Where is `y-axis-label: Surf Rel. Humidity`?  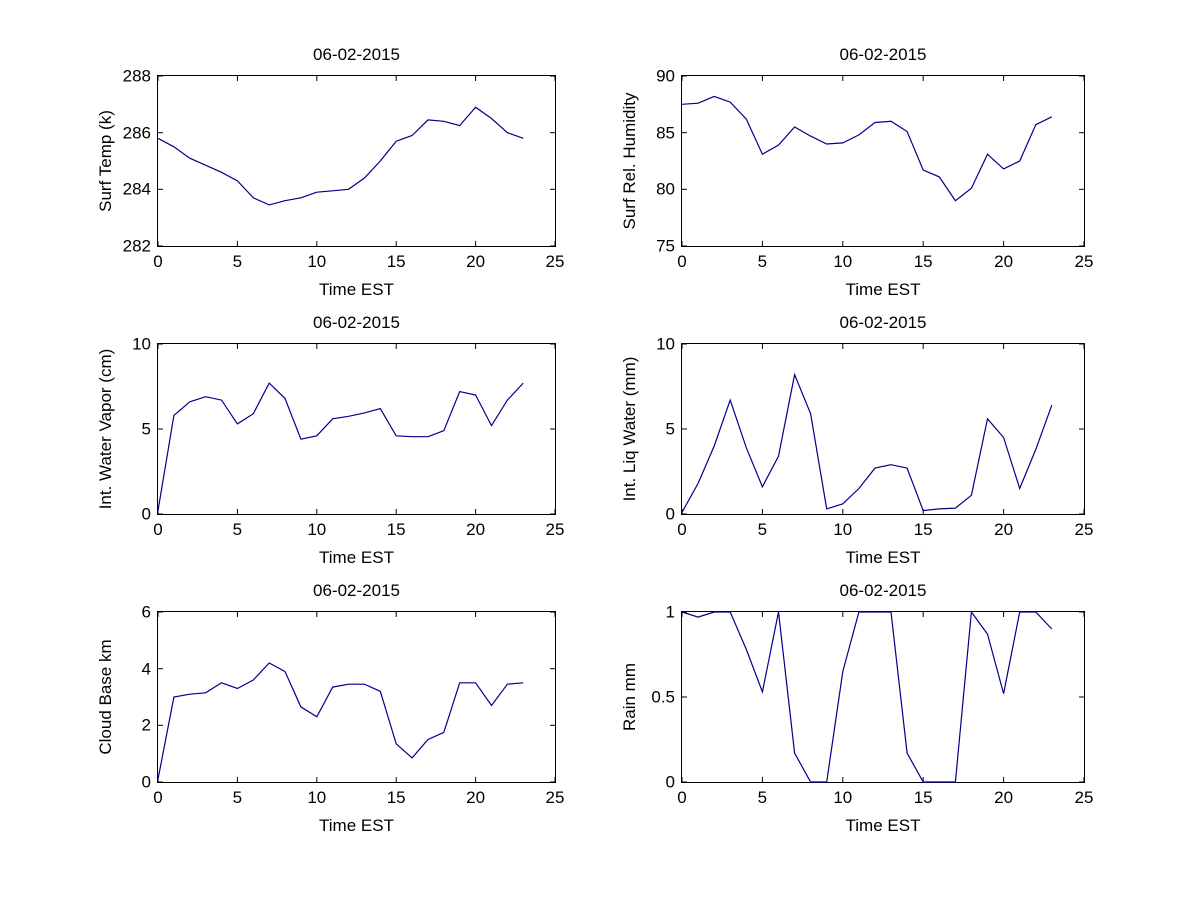 y-axis-label: Surf Rel. Humidity is located at coordinates (629, 161).